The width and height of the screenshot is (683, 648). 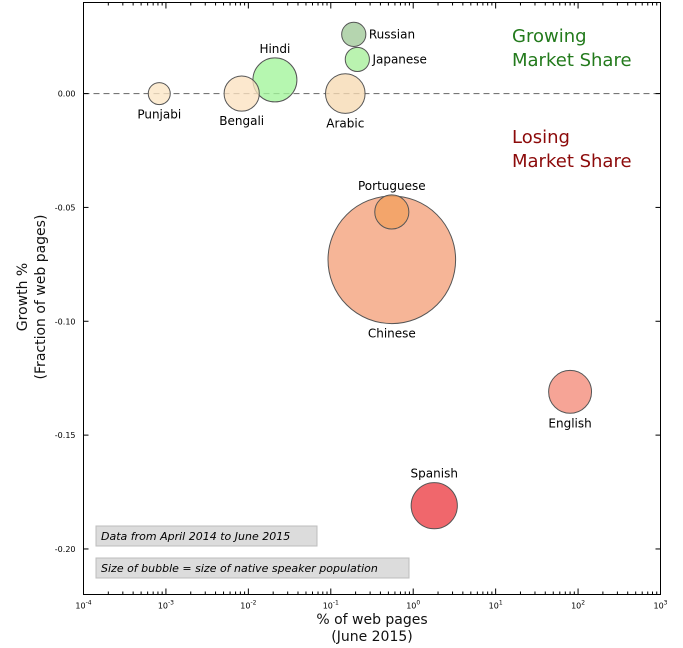 What do you see at coordinates (65, 435) in the screenshot?
I see `y-tick-label: -0.15` at bounding box center [65, 435].